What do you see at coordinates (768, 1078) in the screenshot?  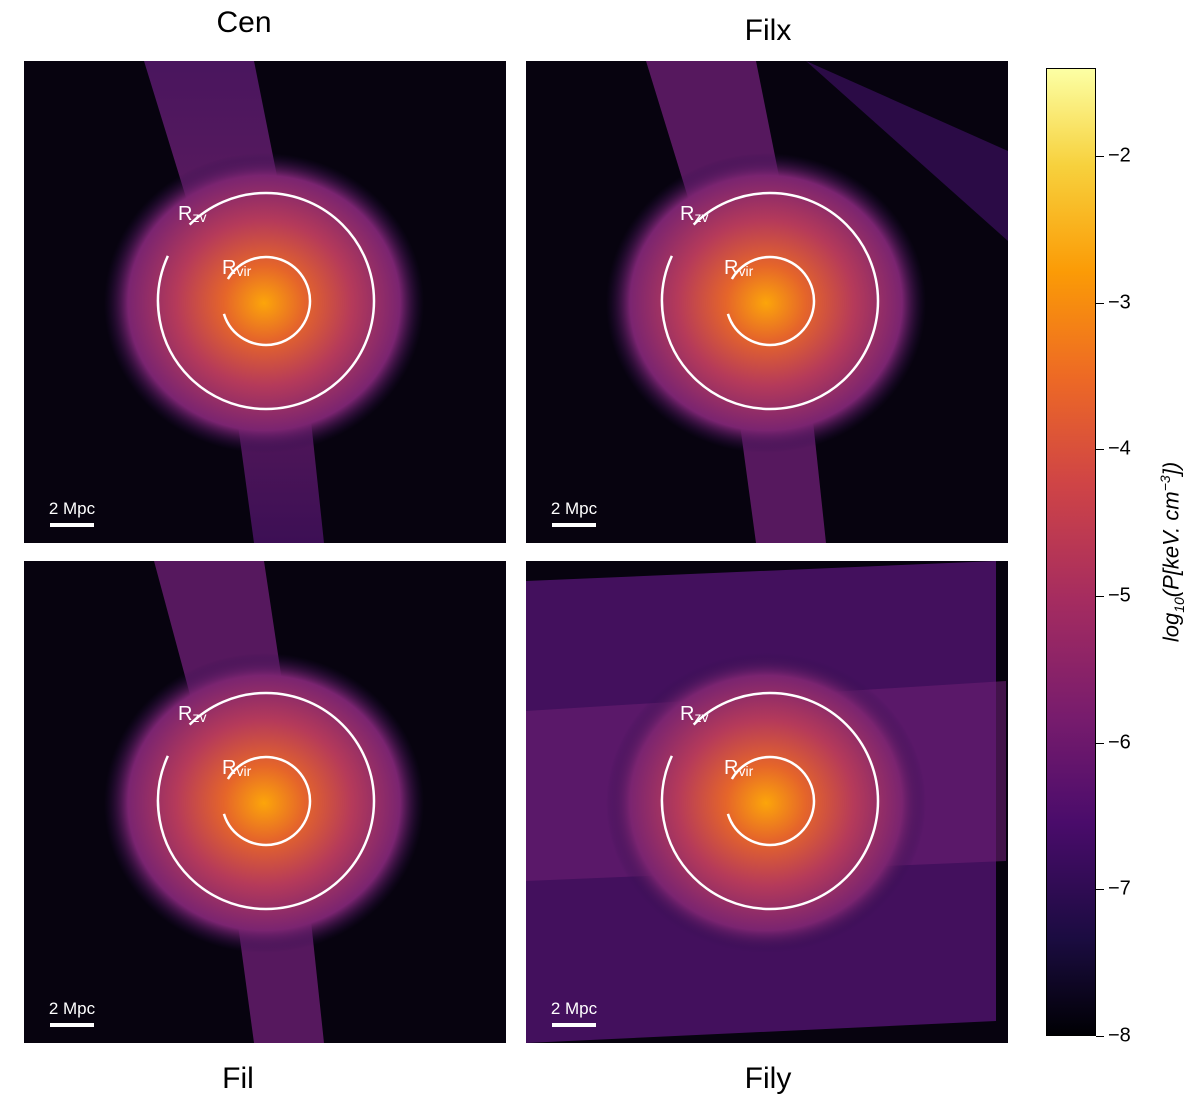 I see `panel-title-fily: Fily` at bounding box center [768, 1078].